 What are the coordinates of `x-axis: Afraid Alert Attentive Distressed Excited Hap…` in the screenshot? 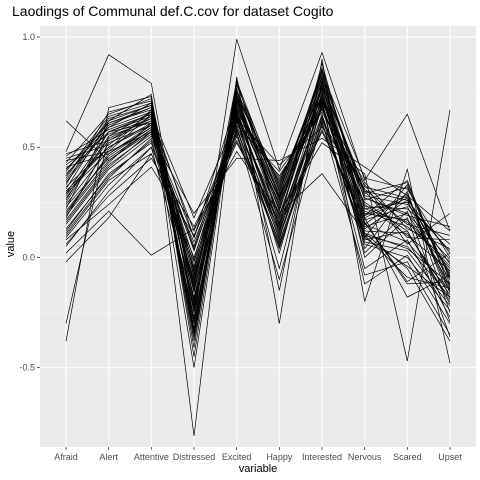 It's located at (258, 454).